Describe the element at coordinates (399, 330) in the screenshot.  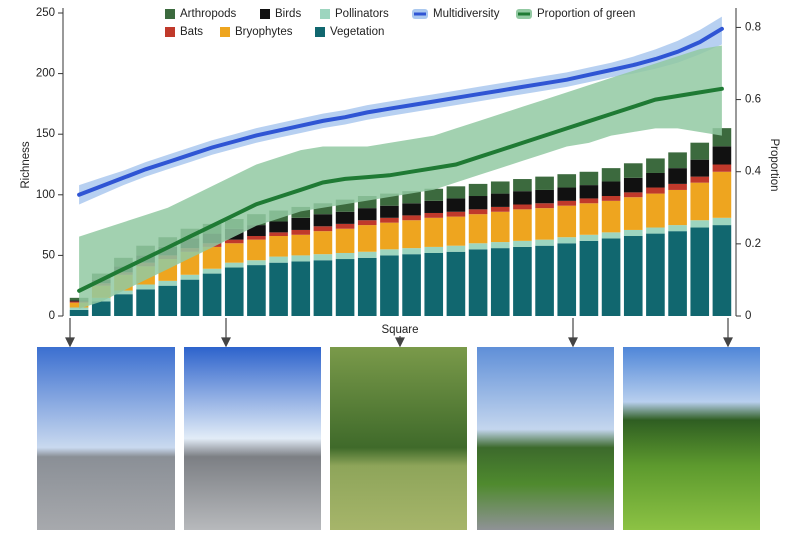
I see `x-axis-label: Square` at that location.